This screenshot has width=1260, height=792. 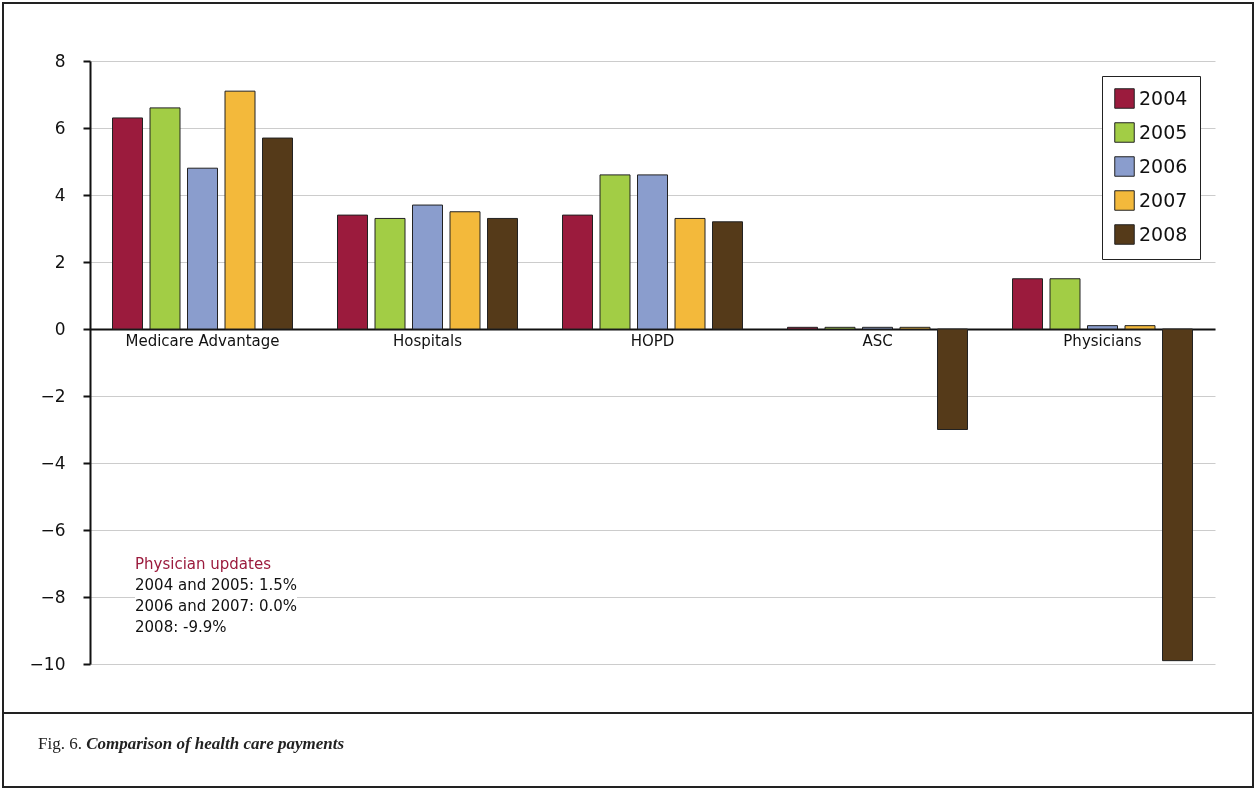 What do you see at coordinates (652, 340) in the screenshot?
I see `x-tick-label: HOPD` at bounding box center [652, 340].